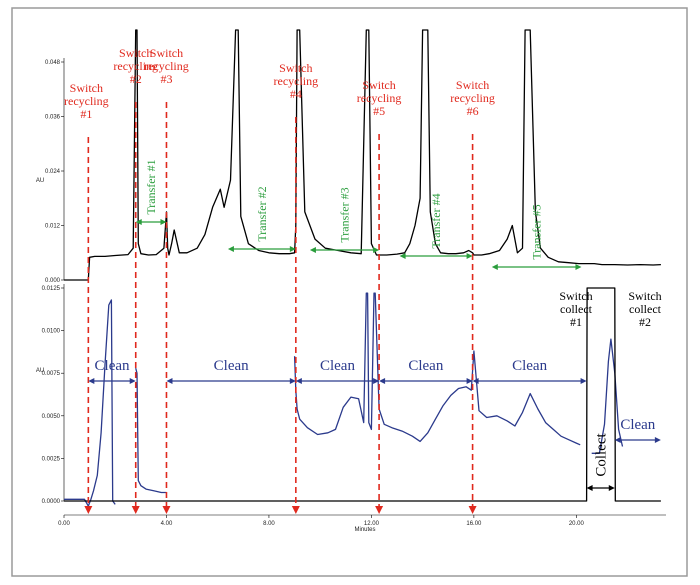 The width and height of the screenshot is (700, 585). Describe the element at coordinates (602, 455) in the screenshot. I see `collect-label: Collect` at that location.